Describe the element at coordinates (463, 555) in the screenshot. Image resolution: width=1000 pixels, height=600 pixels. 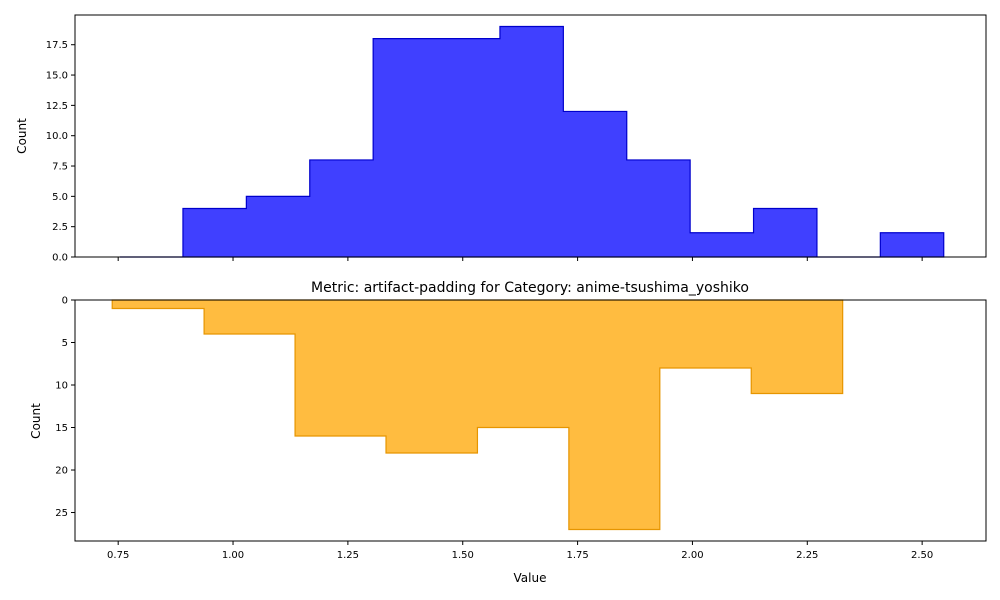
I see `x-tick-label: 1.50` at that location.